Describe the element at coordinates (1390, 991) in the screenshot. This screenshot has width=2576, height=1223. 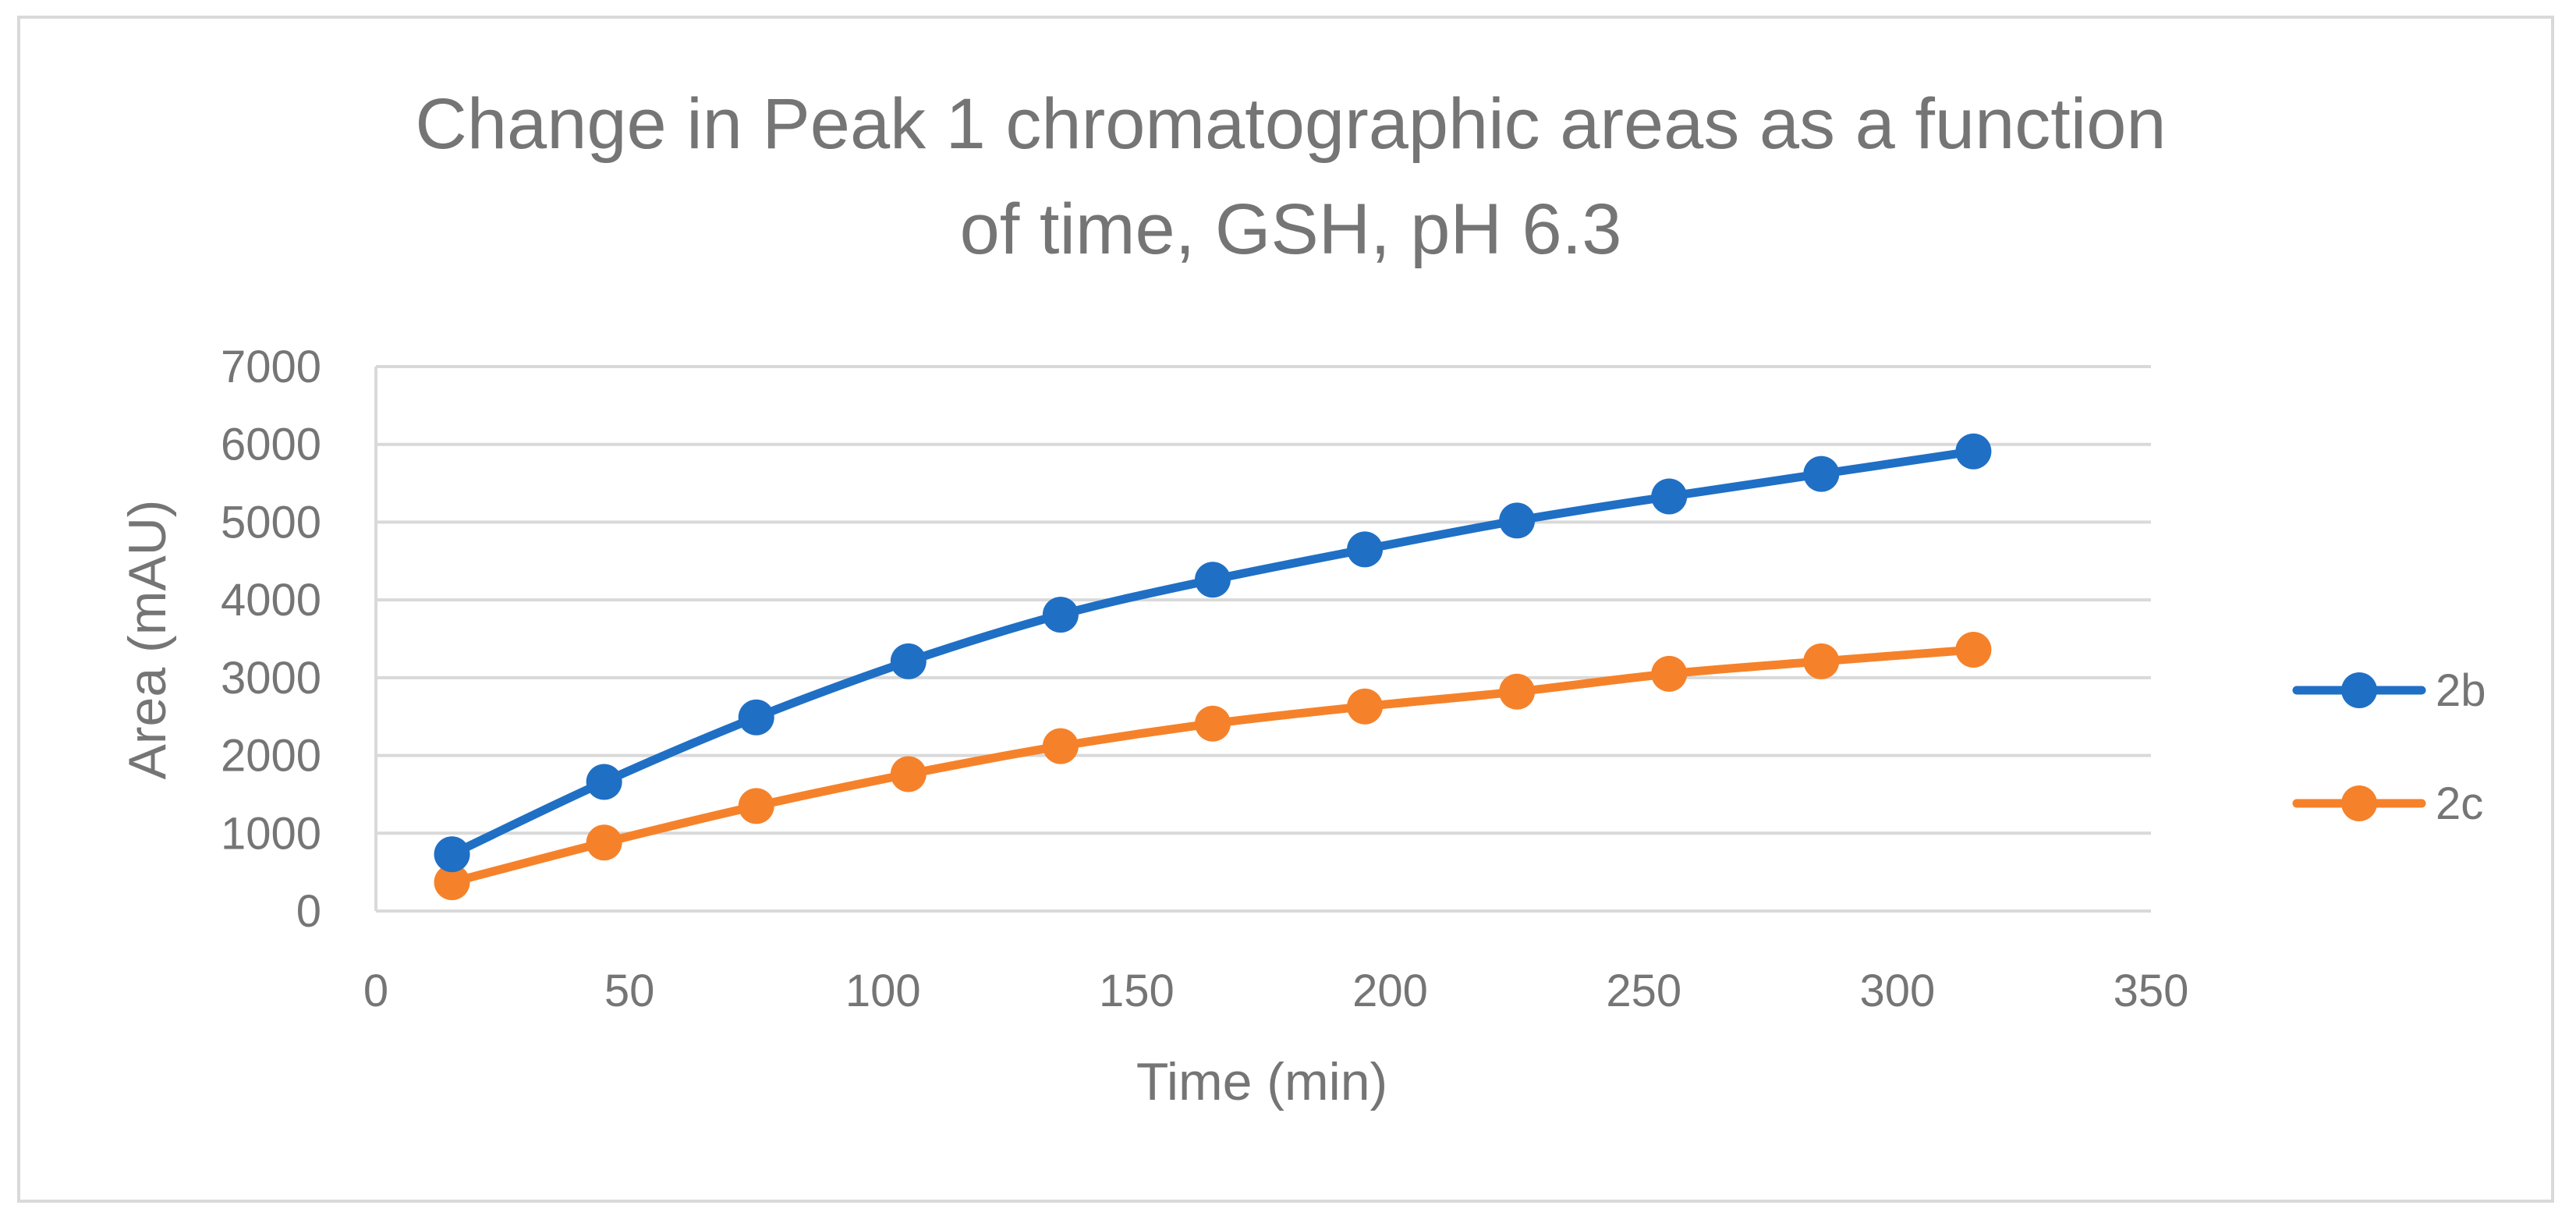
I see `x-tick-label: 200` at that location.